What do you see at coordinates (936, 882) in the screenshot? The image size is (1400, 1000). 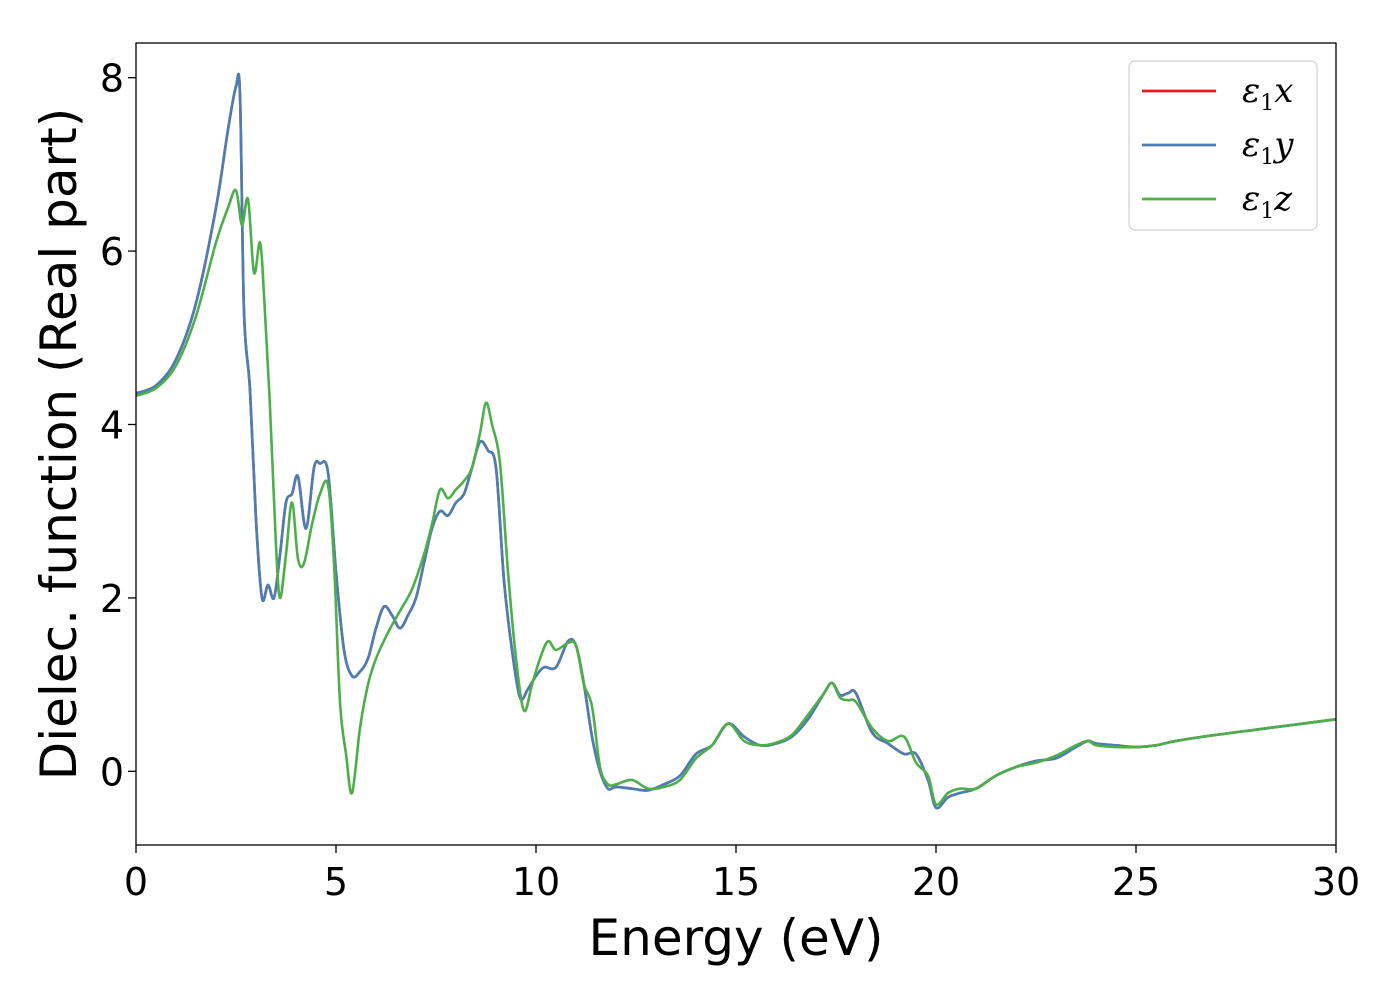 I see `x-tick-label: 20` at bounding box center [936, 882].